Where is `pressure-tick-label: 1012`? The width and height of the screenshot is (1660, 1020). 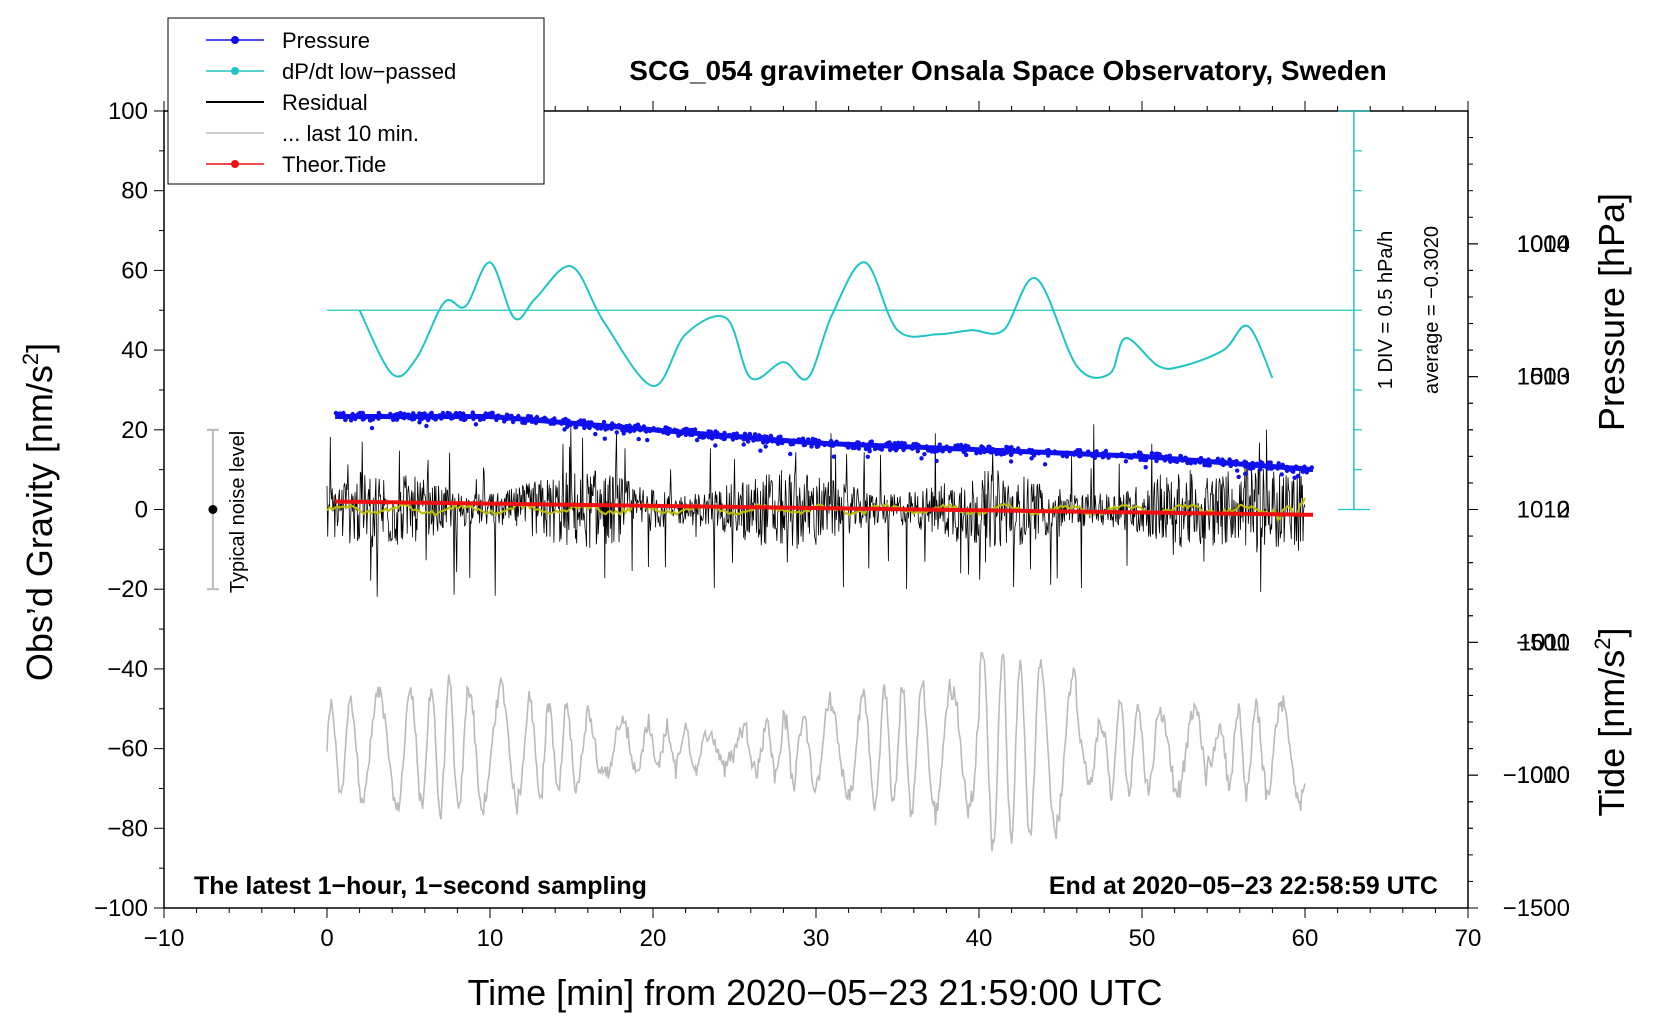
pressure-tick-label: 1012 is located at coordinates (1543, 510).